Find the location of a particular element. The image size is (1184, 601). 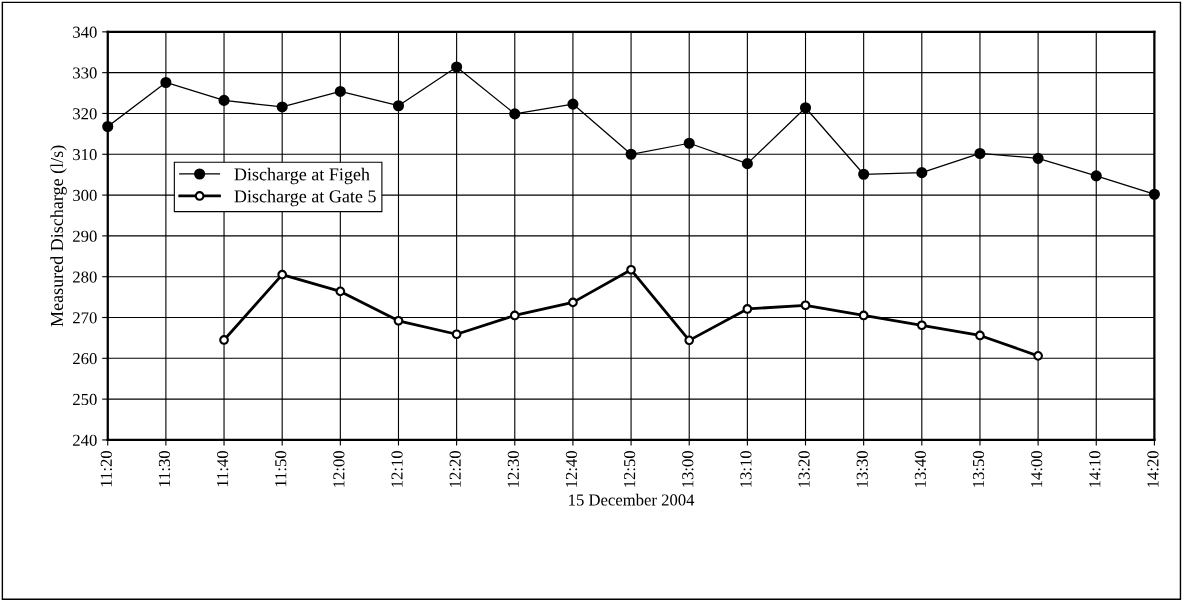

y-tick-label: 250 is located at coordinates (85, 399).